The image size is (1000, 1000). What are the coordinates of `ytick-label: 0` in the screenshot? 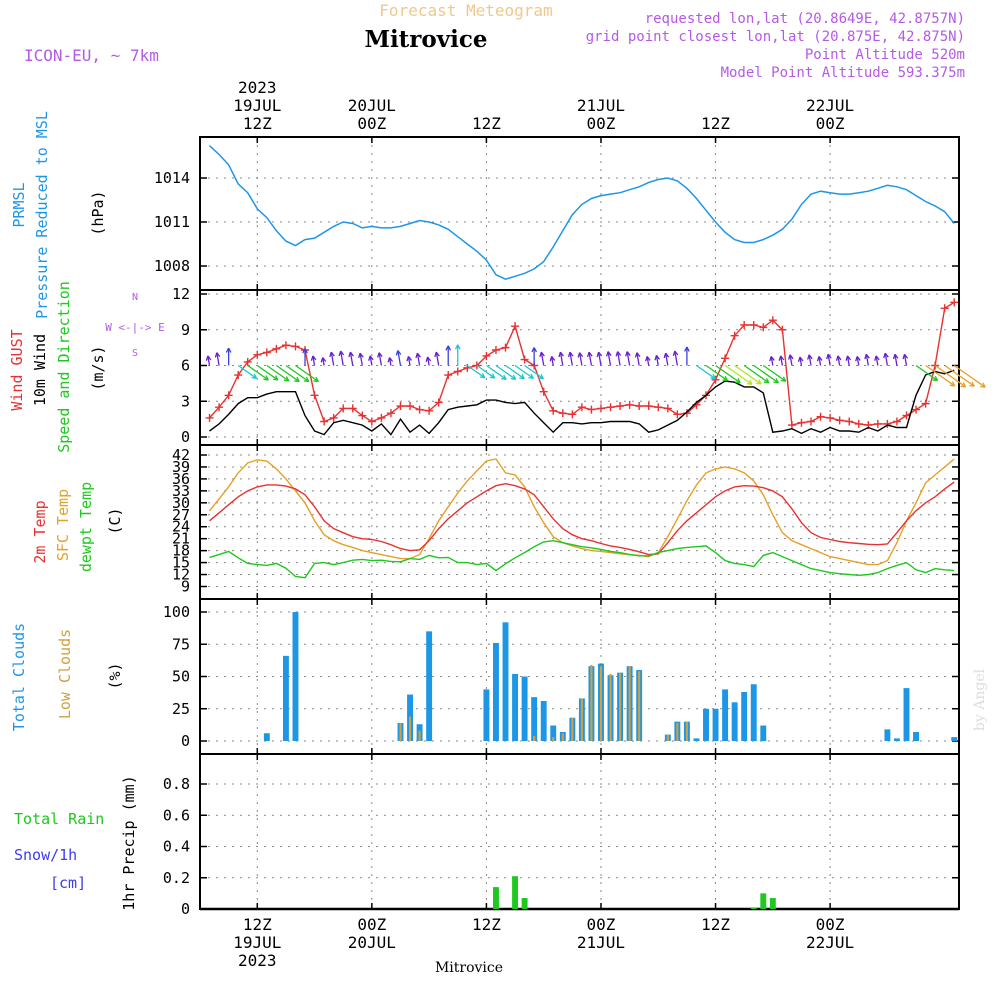 It's located at (185, 437).